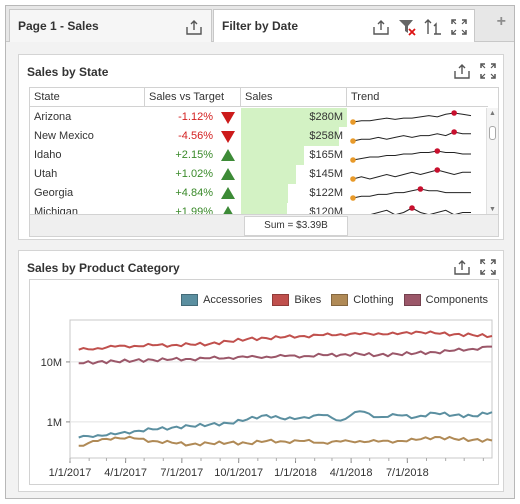 The height and width of the screenshot is (504, 520). I want to click on table-row: Arizona -1.12% $280M, so click(259, 117).